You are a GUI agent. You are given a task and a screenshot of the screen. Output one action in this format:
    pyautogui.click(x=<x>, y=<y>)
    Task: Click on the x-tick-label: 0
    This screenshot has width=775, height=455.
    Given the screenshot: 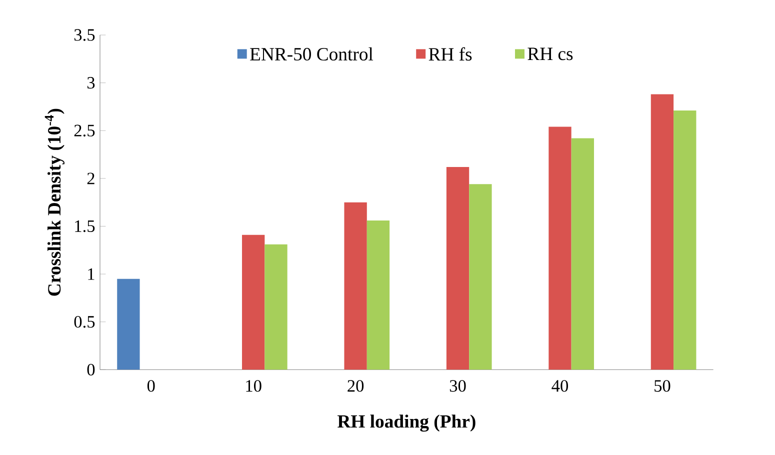 What is the action you would take?
    pyautogui.click(x=151, y=386)
    